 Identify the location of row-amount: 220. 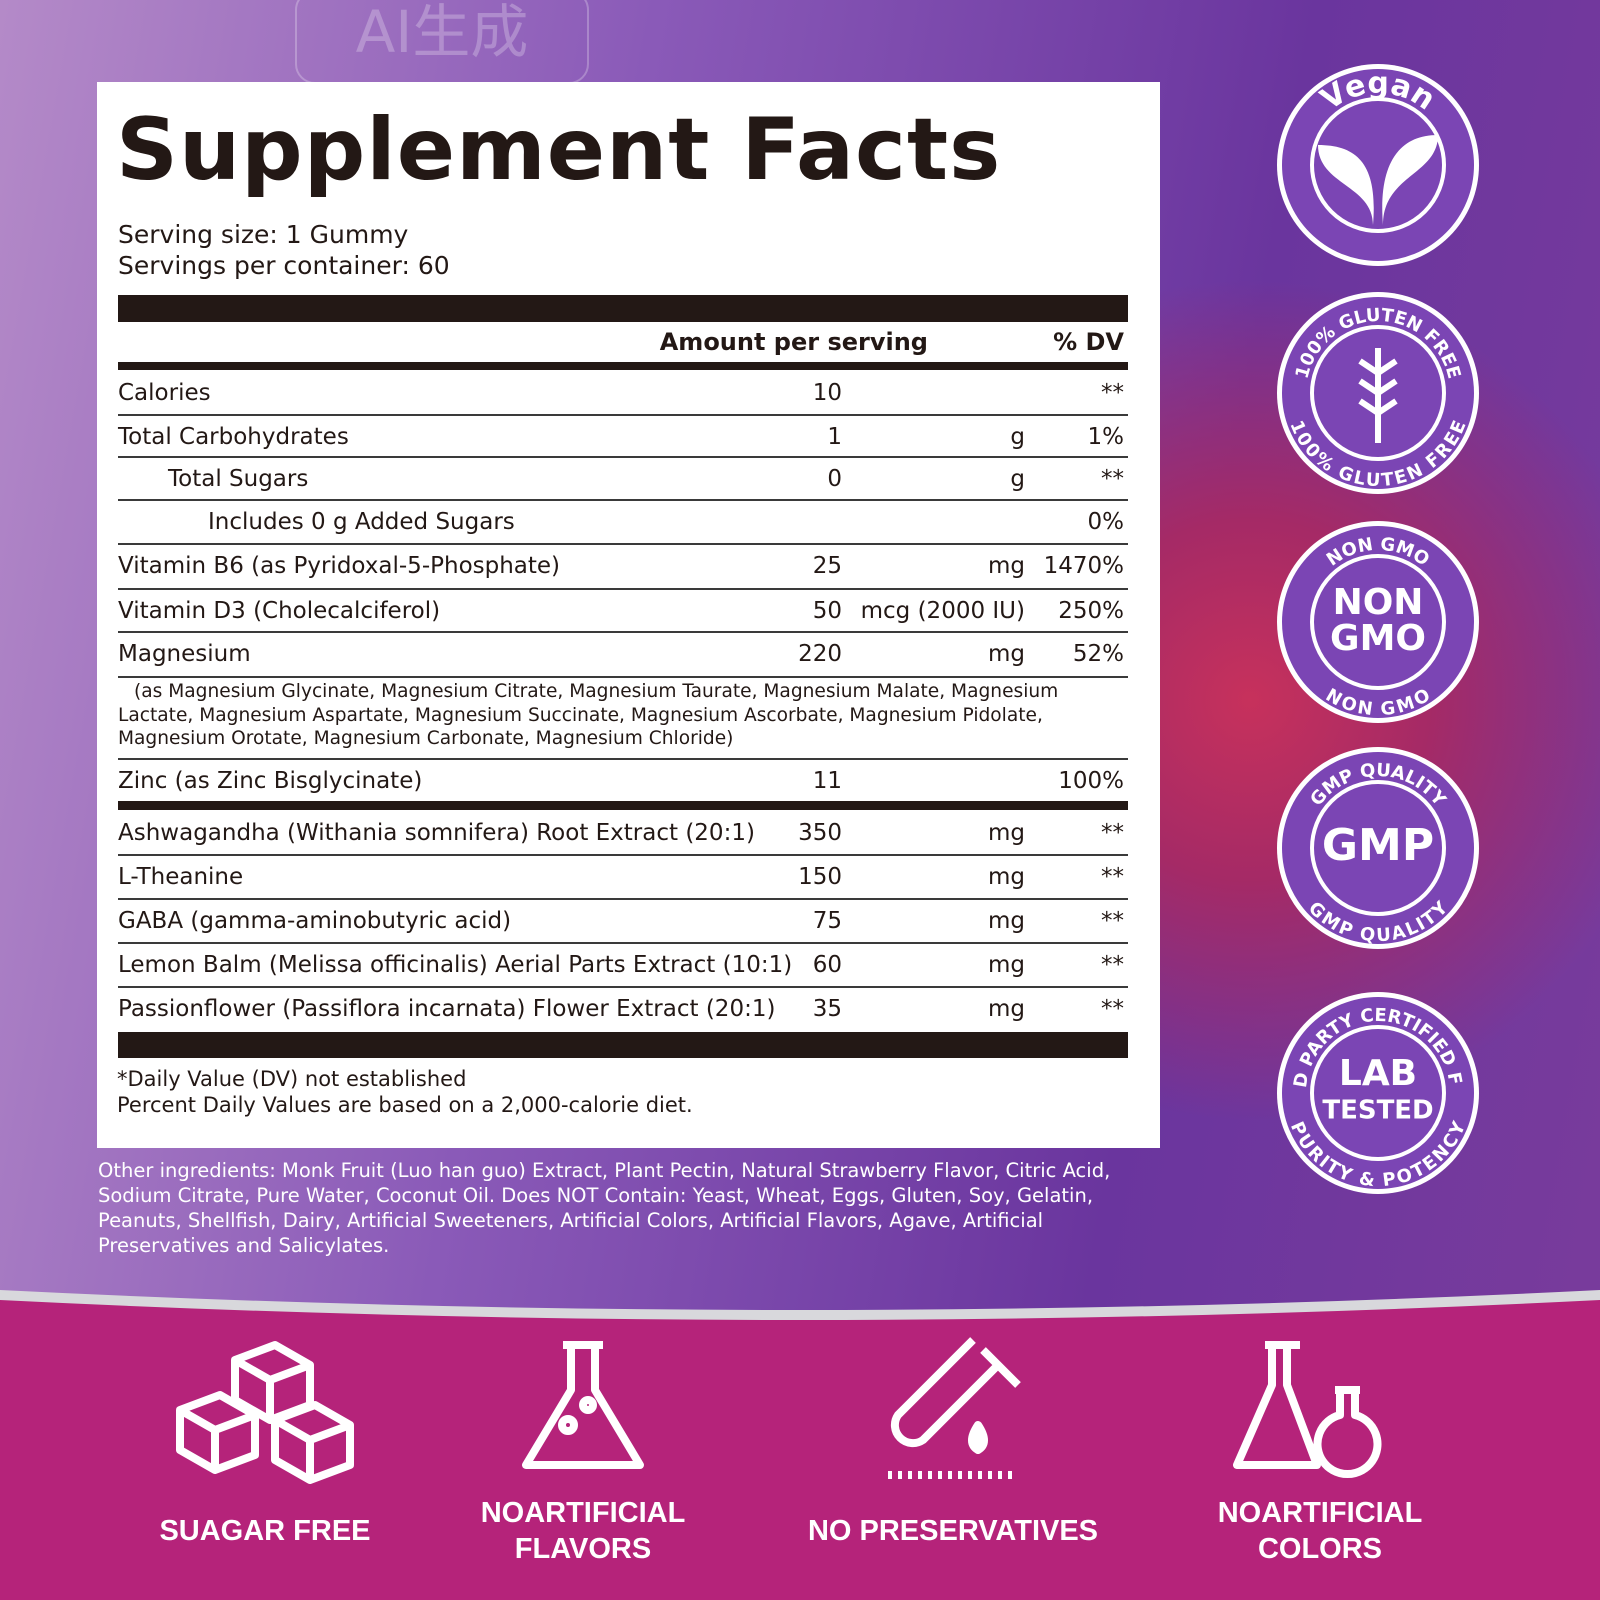
(820, 654).